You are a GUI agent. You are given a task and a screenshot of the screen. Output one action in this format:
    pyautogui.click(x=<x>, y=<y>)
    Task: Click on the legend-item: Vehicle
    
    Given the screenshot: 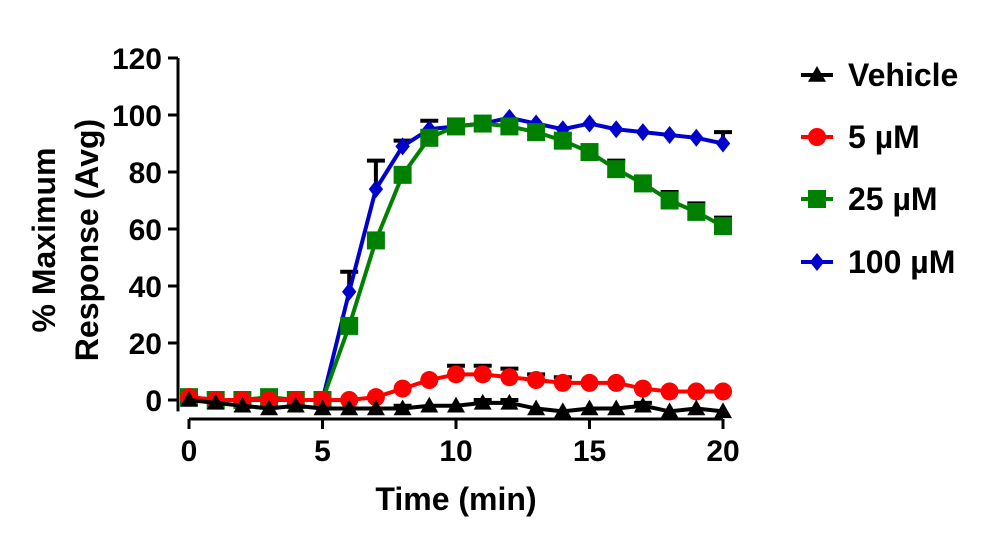 What is the action you would take?
    pyautogui.click(x=879, y=75)
    